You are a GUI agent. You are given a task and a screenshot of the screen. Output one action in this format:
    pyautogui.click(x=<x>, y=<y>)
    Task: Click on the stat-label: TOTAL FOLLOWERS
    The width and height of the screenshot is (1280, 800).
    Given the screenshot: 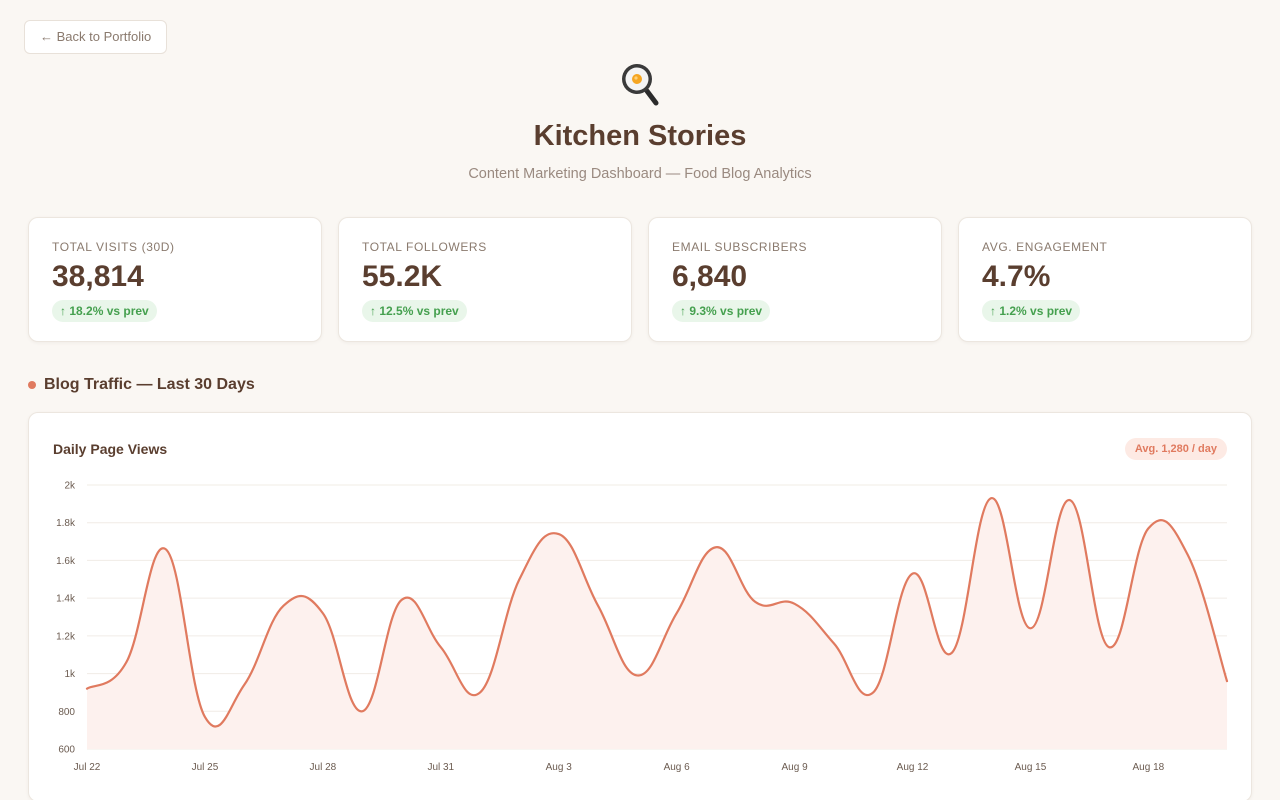 What is the action you would take?
    pyautogui.click(x=424, y=247)
    